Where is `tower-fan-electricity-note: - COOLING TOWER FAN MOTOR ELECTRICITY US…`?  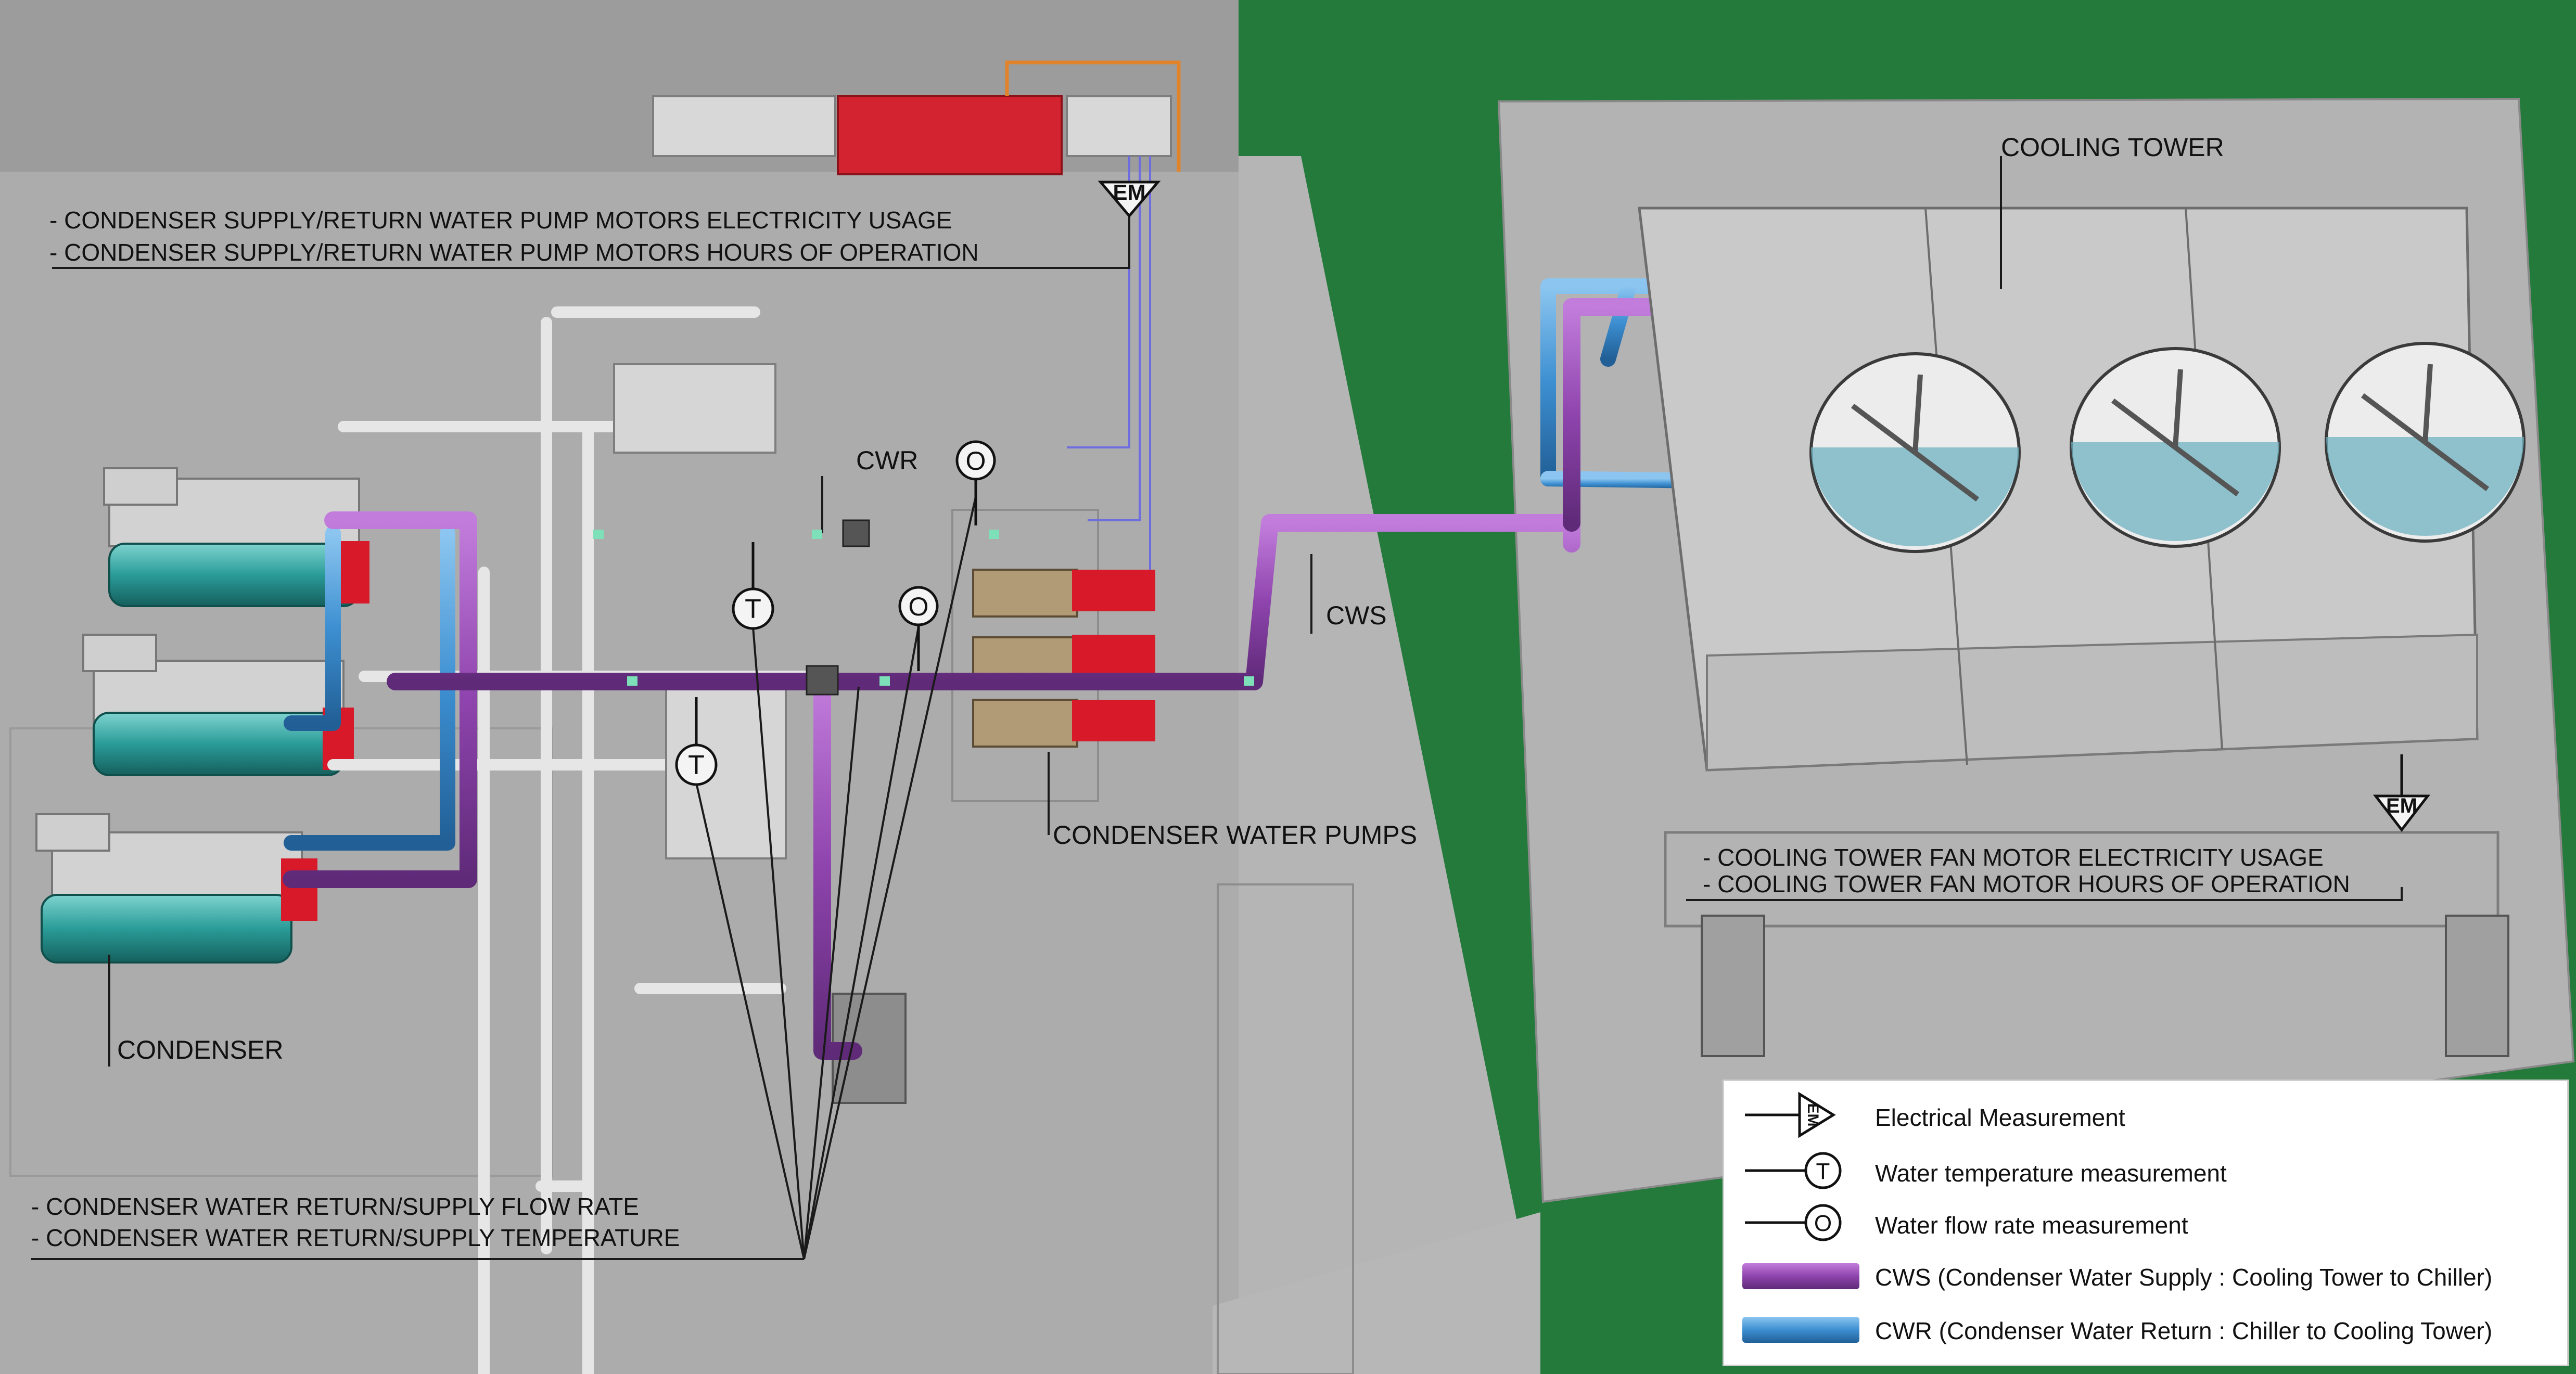
tower-fan-electricity-note: - COOLING TOWER FAN MOTOR ELECTRICITY US… is located at coordinates (2013, 858).